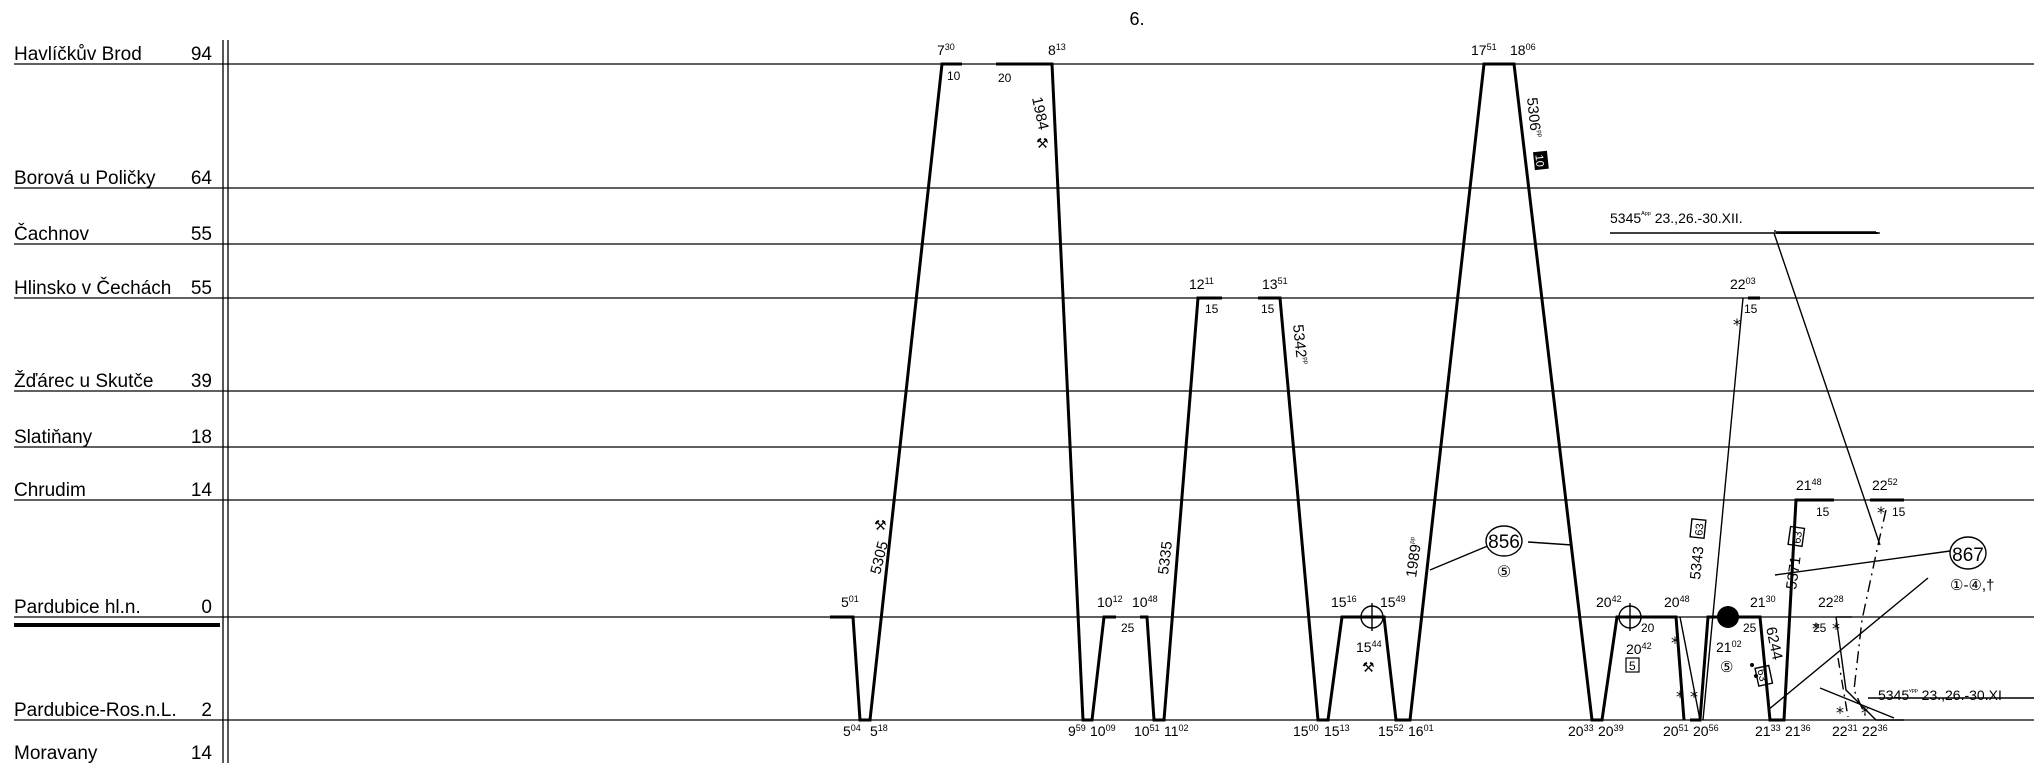  What do you see at coordinates (1831, 602) in the screenshot?
I see `svg-text: 2228` at bounding box center [1831, 602].